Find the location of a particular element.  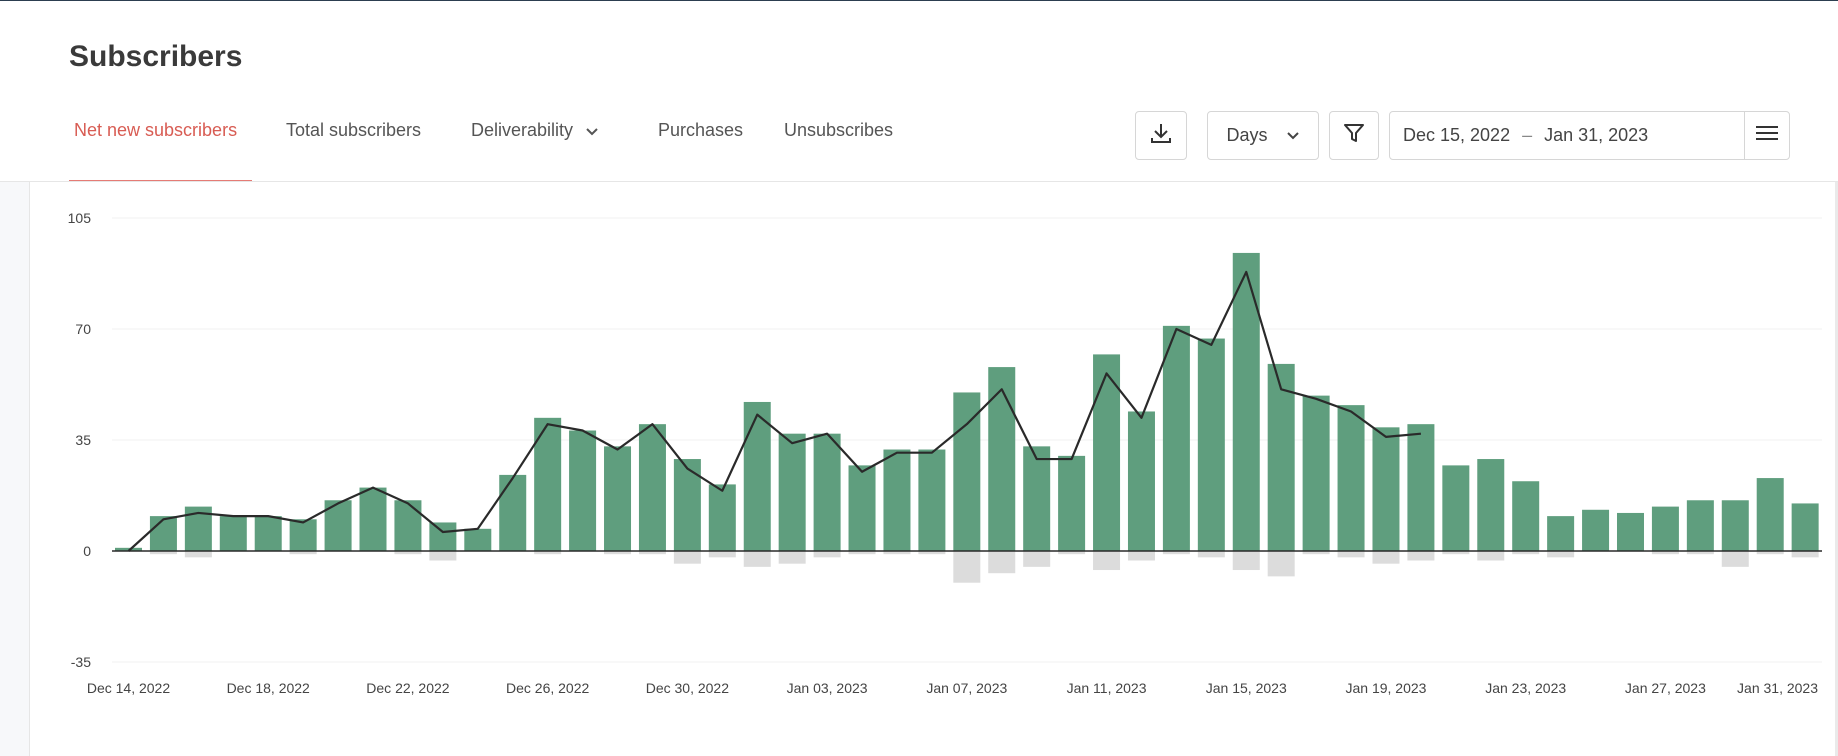

filter-icon is located at coordinates (1354, 135).